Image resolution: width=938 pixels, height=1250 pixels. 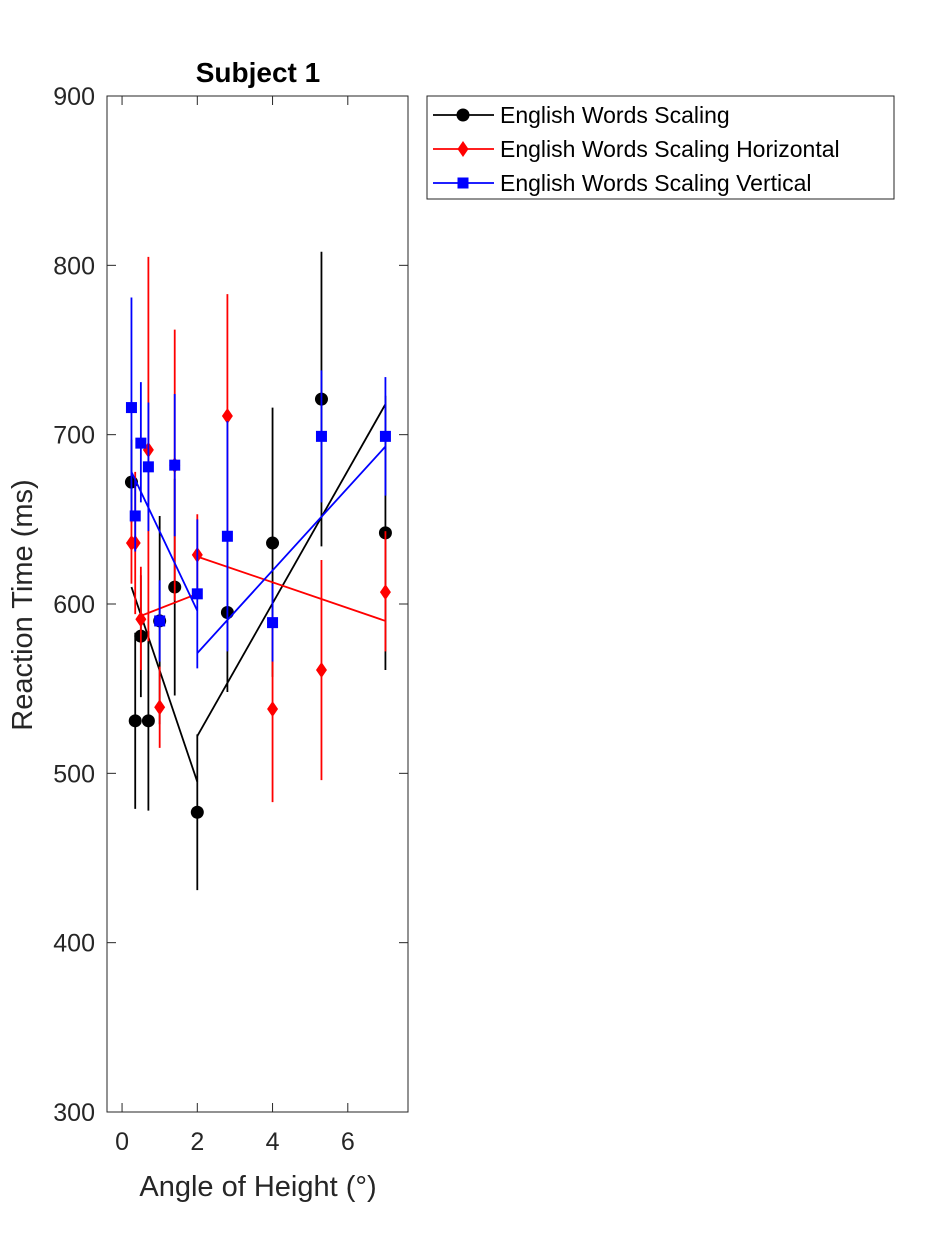 What do you see at coordinates (257, 1187) in the screenshot?
I see `x-axis-label: Angle of Height (°)` at bounding box center [257, 1187].